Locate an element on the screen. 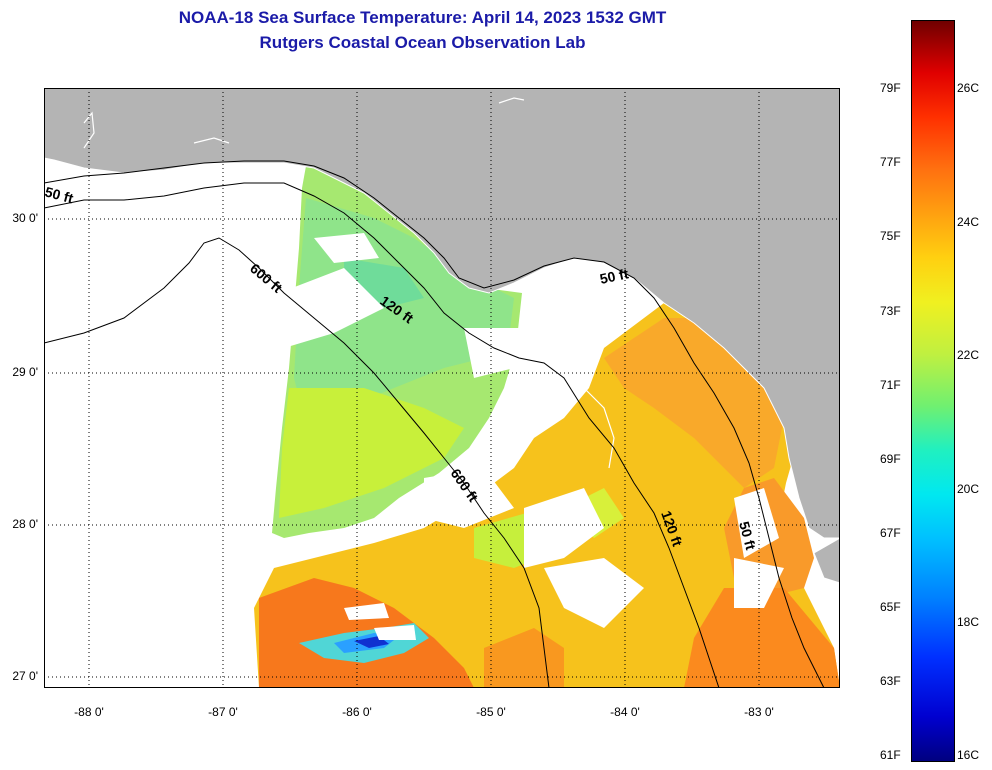 The image size is (992, 770). longitude-label: -84 0' is located at coordinates (625, 712).